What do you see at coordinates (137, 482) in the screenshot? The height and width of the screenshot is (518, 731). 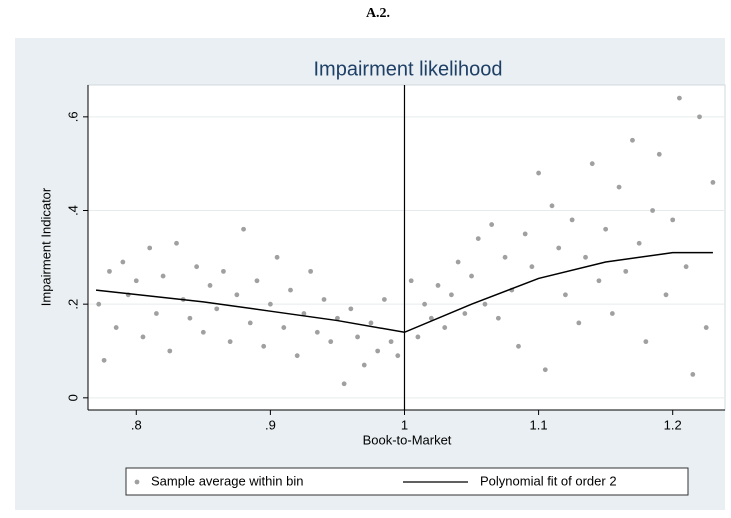 I see `legend-swatch` at bounding box center [137, 482].